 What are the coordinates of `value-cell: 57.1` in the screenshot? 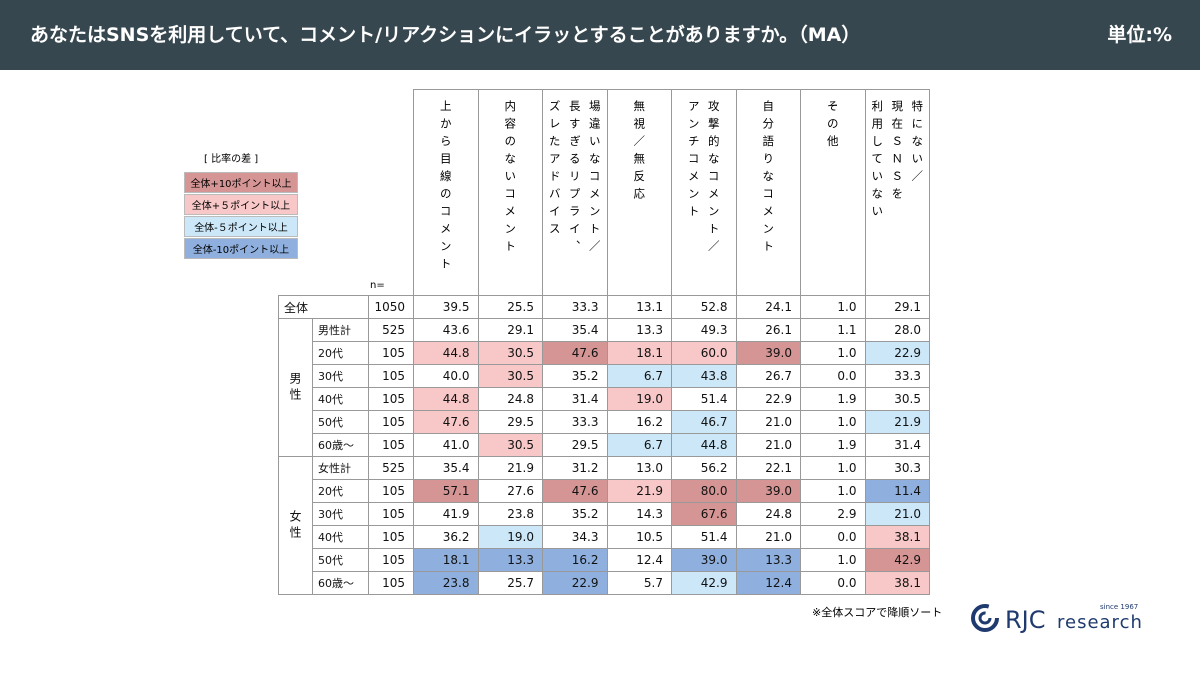 It's located at (446, 491).